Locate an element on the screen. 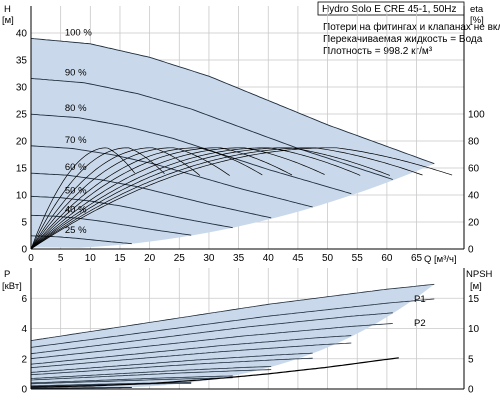 This screenshot has width=500, height=400. q-tick-label: 65 is located at coordinates (417, 258).